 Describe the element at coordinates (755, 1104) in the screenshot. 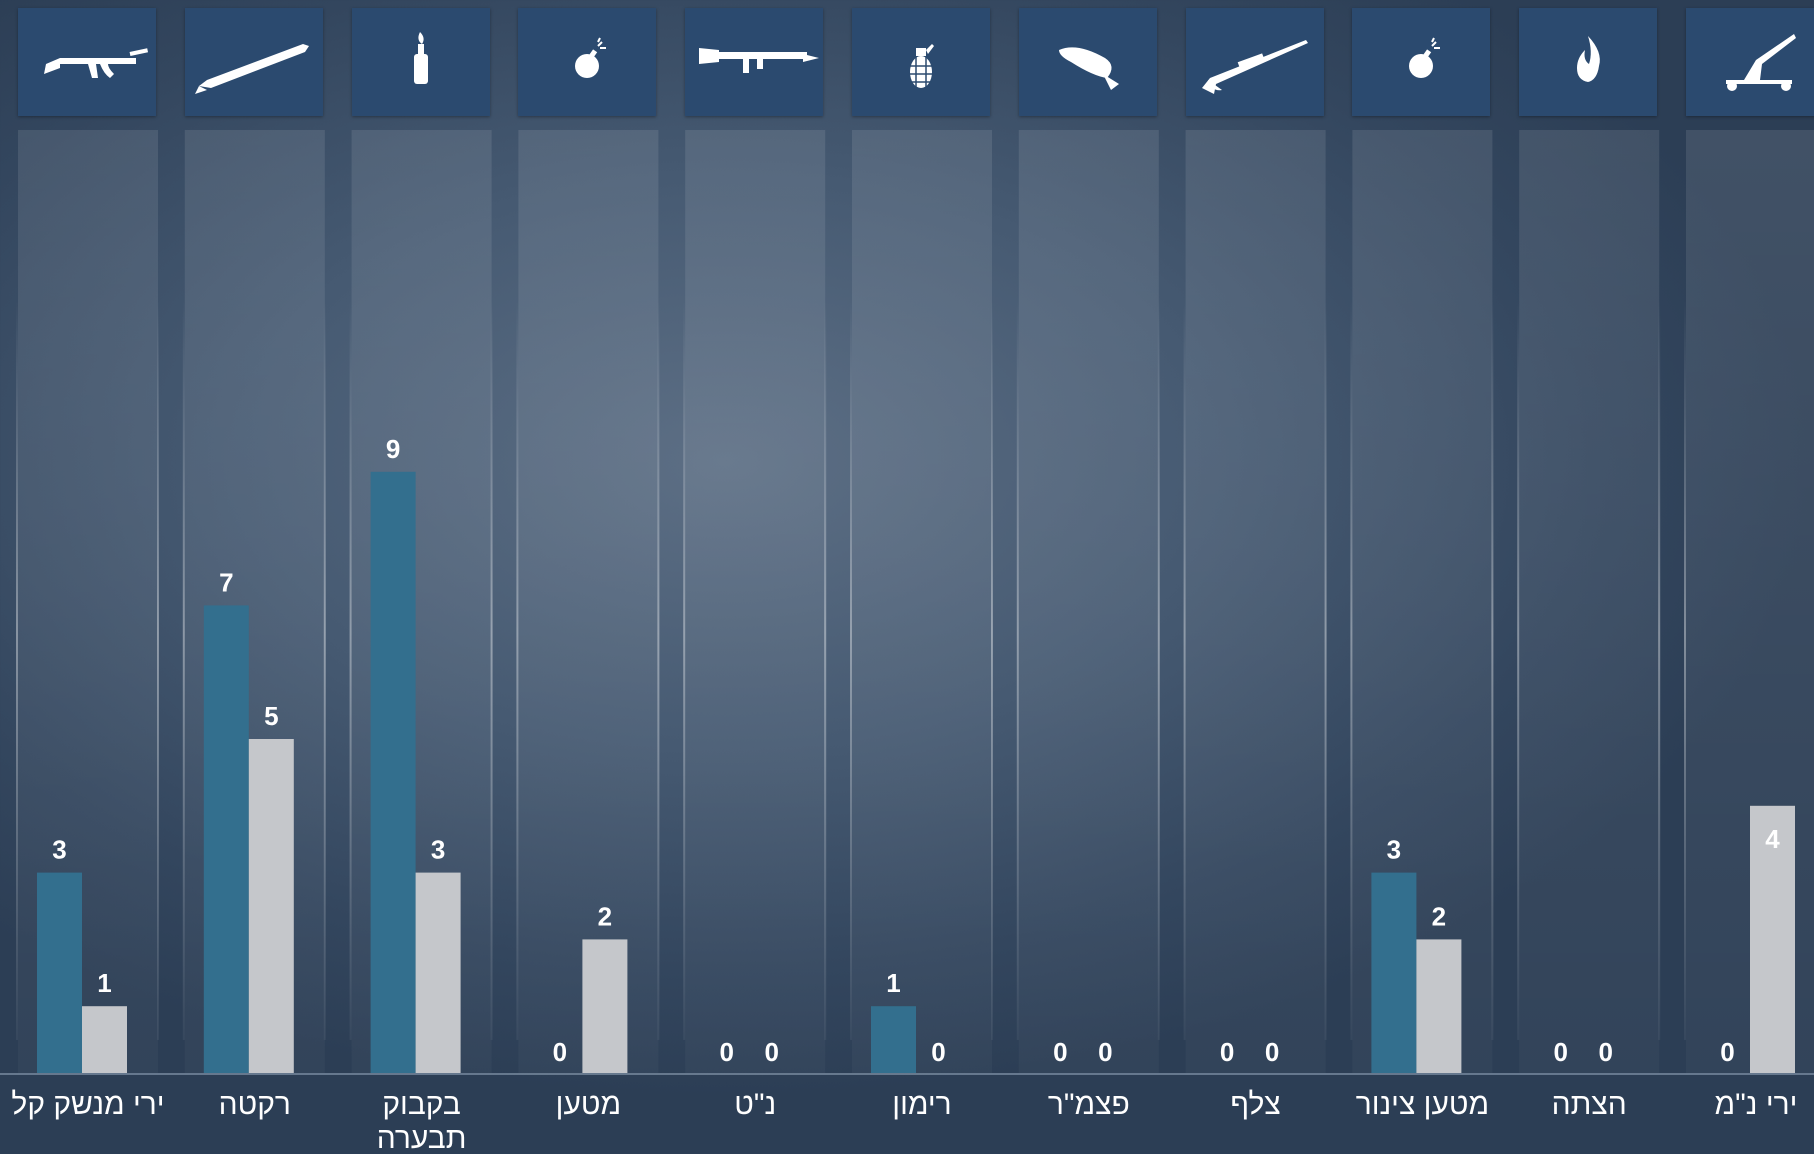

I see `category-label: נ"ט` at that location.